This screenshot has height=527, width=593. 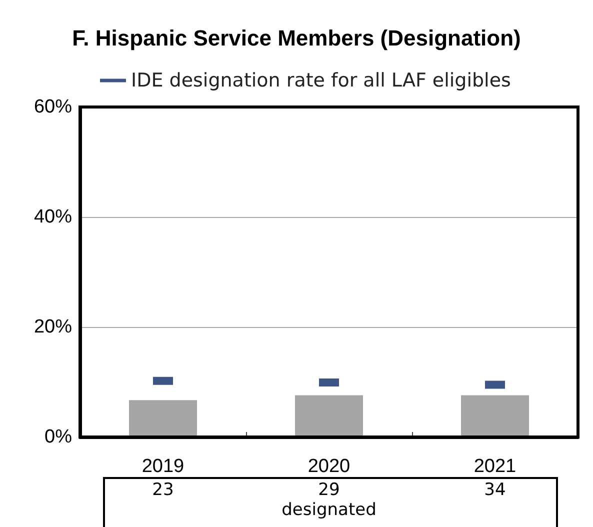 I want to click on y-tick-label: 60%, so click(x=53, y=107).